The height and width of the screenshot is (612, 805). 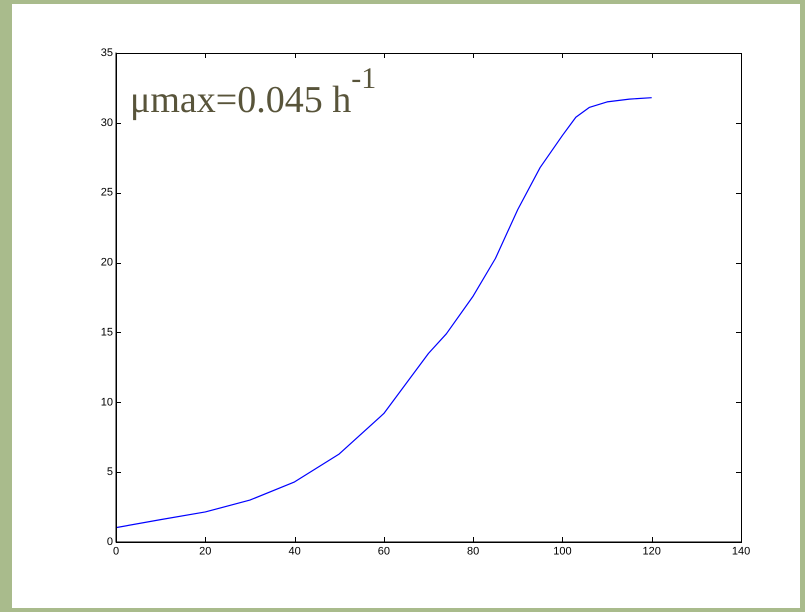 What do you see at coordinates (562, 552) in the screenshot?
I see `x-tick-label: 100` at bounding box center [562, 552].